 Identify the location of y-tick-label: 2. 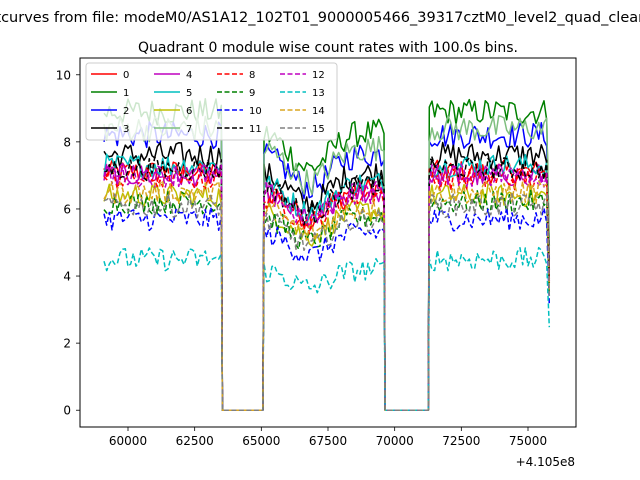
(67, 344).